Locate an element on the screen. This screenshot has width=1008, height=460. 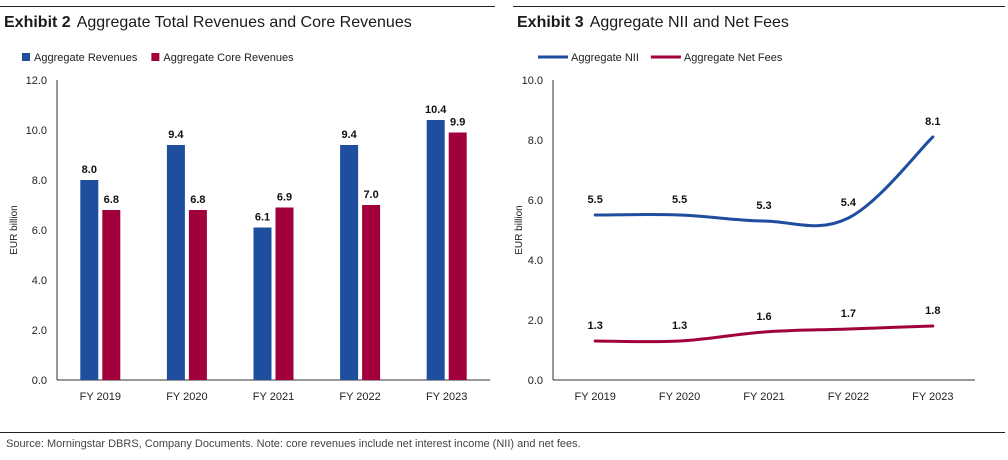
top-rule-left is located at coordinates (247, 6).